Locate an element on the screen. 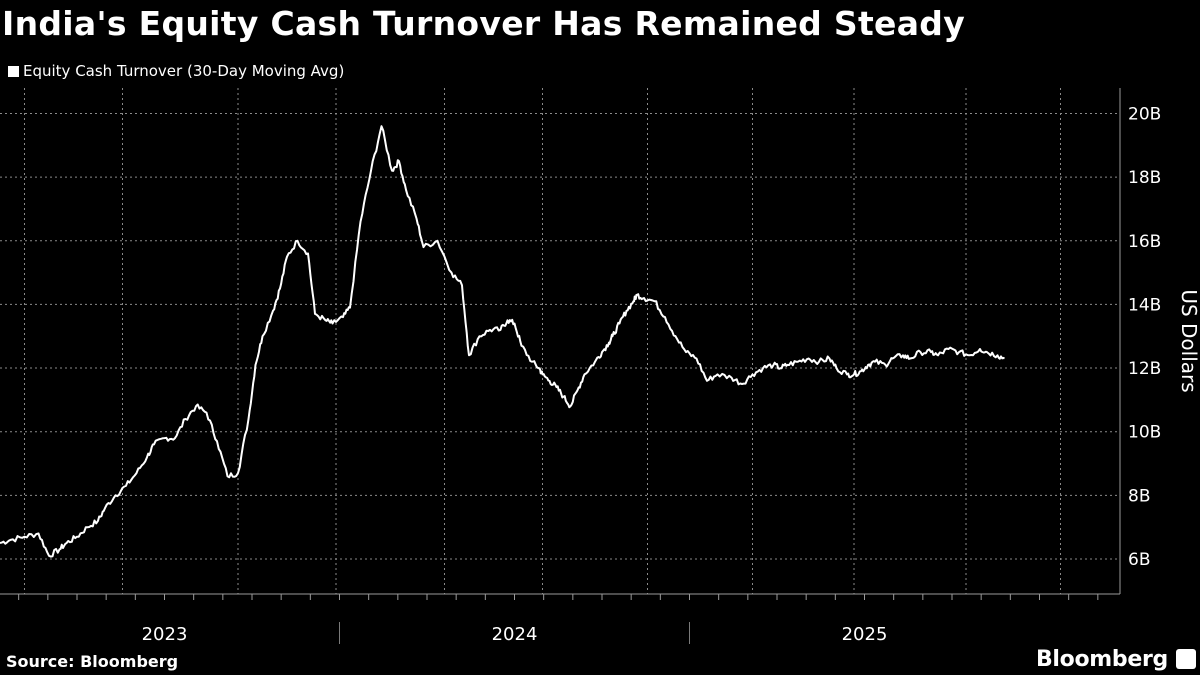 This screenshot has width=1200, height=675. bloomberg-chart-icon is located at coordinates (1186, 659).